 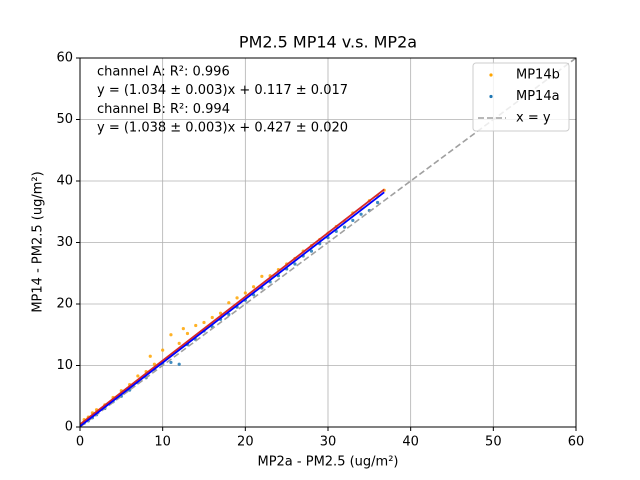 What do you see at coordinates (64, 58) in the screenshot?
I see `y-tick-label: 60` at bounding box center [64, 58].